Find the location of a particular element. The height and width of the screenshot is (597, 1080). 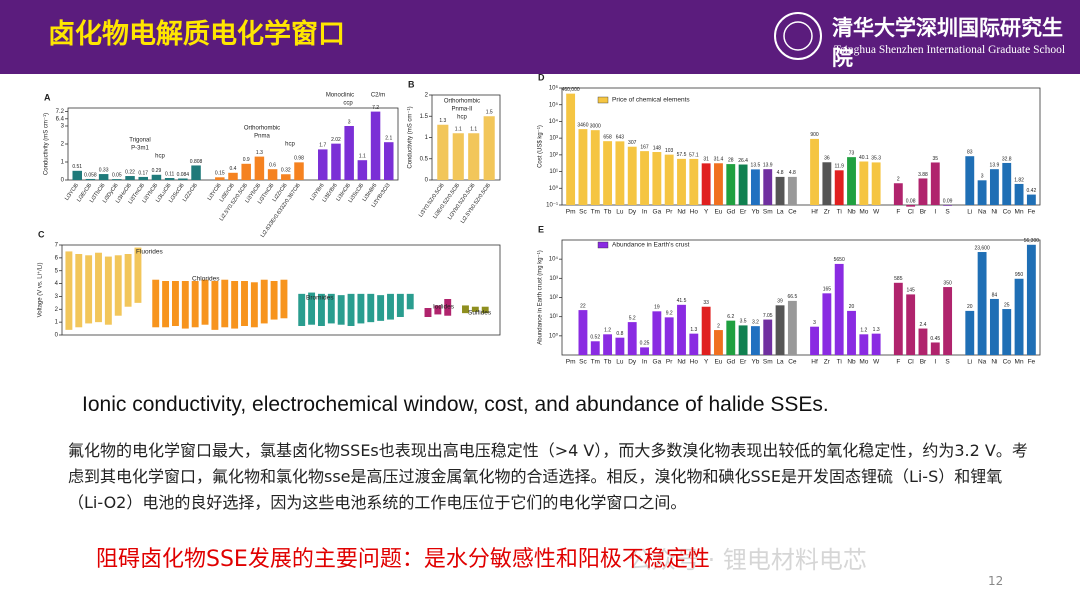

value-label: 0.11 is located at coordinates (170, 174).